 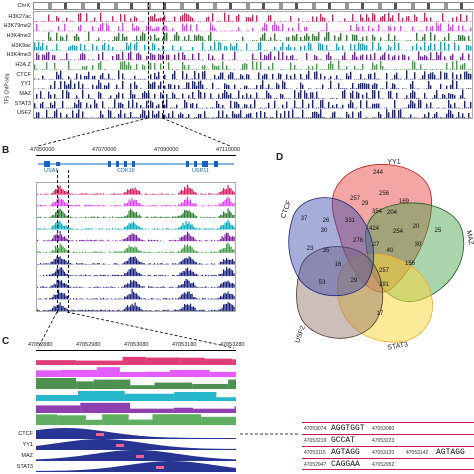 What do you see at coordinates (315, 429) in the screenshot?
I see `motif-start: 47053074` at bounding box center [315, 429].